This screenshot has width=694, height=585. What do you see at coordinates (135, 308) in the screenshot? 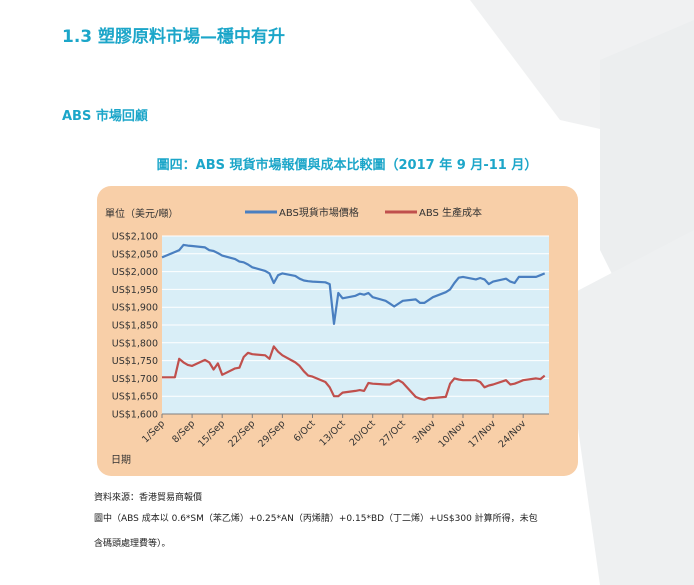
I see `y-tick-label: US$1,900` at bounding box center [135, 308].